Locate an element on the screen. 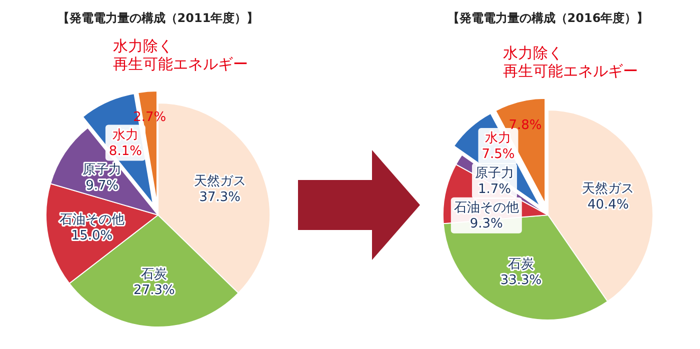 This screenshot has height=349, width=700. data-label: 8.1% is located at coordinates (125, 151).